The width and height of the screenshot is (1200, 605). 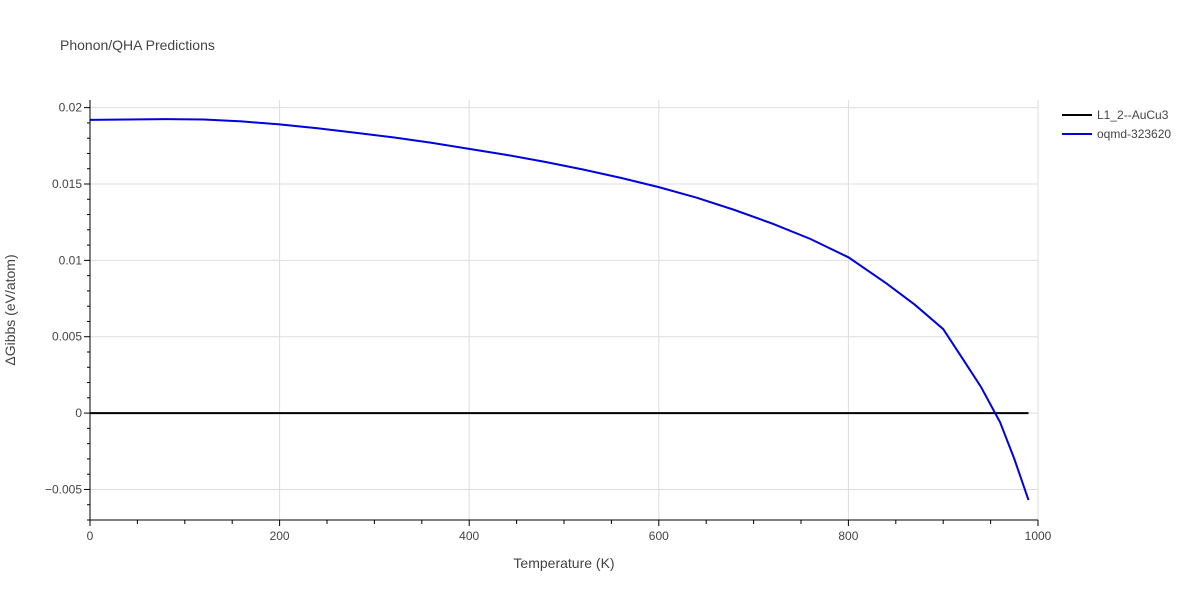 What do you see at coordinates (848, 536) in the screenshot?
I see `x-tick-label: 800` at bounding box center [848, 536].